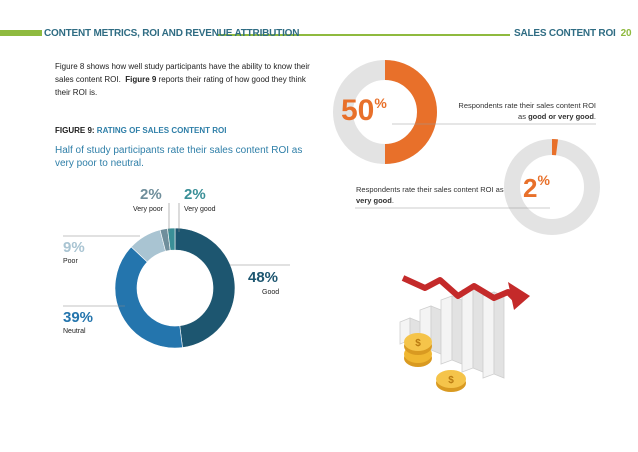 Image resolution: width=638 pixels, height=452 pixels. I want to click on figure-title: FIGURE 9: RATING OF SALES CONTENT ROI, so click(140, 130).